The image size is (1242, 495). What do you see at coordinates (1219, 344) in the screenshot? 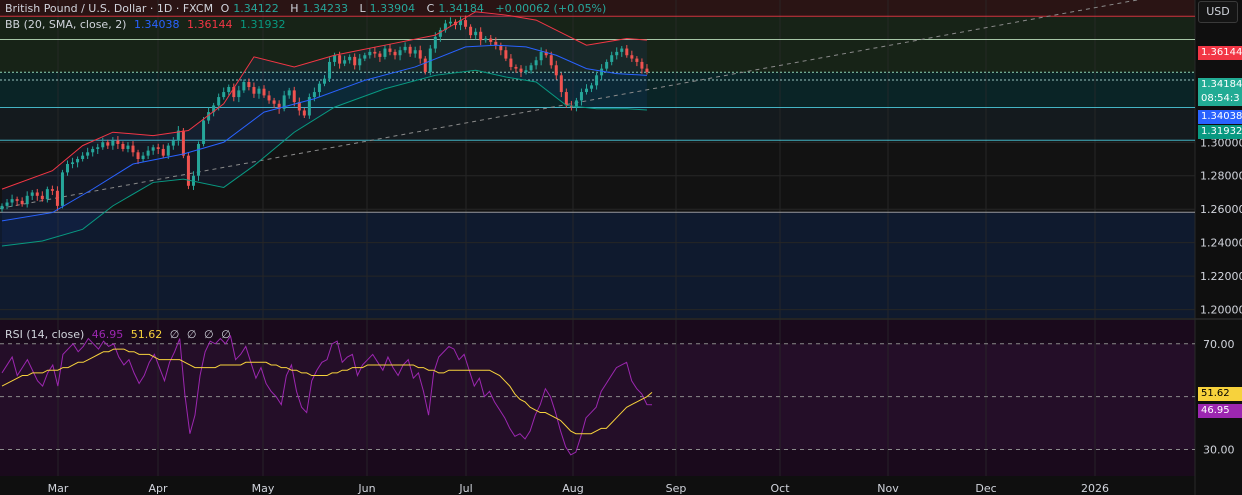
I see `rsi-tick-label: 70.00` at bounding box center [1219, 344].